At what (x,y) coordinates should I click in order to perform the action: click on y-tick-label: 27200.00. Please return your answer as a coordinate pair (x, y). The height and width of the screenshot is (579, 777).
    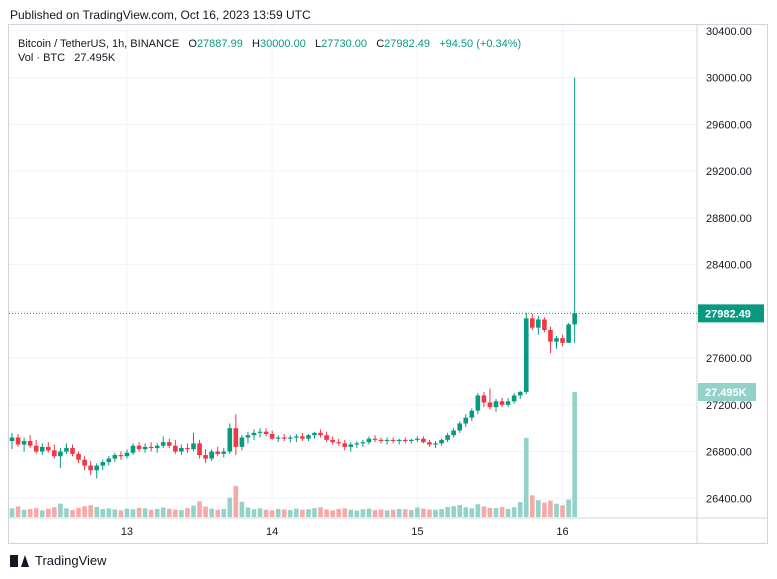
    Looking at the image, I should click on (729, 406).